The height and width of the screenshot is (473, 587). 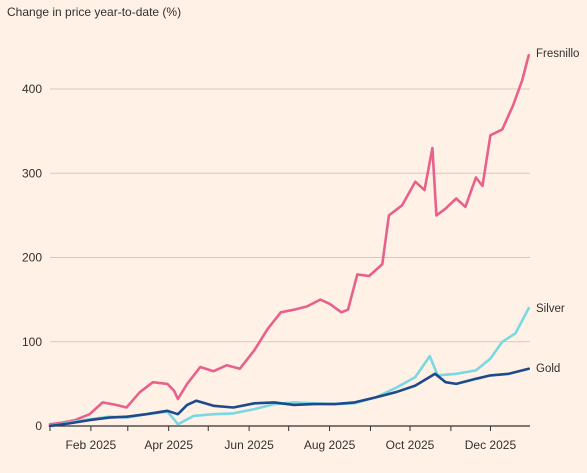 I want to click on y-tick-label: 100, so click(x=32, y=342).